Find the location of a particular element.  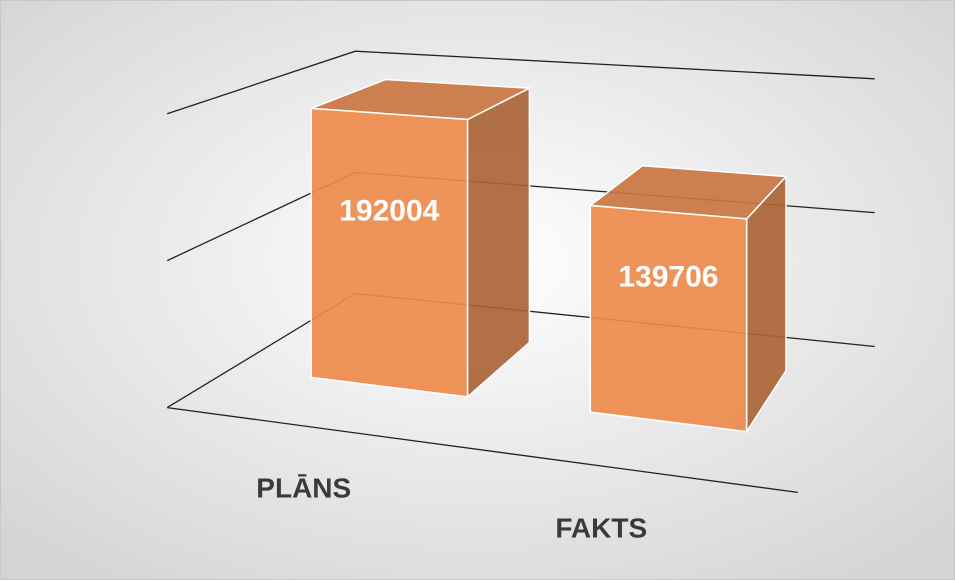

bar-side is located at coordinates (498, 242).